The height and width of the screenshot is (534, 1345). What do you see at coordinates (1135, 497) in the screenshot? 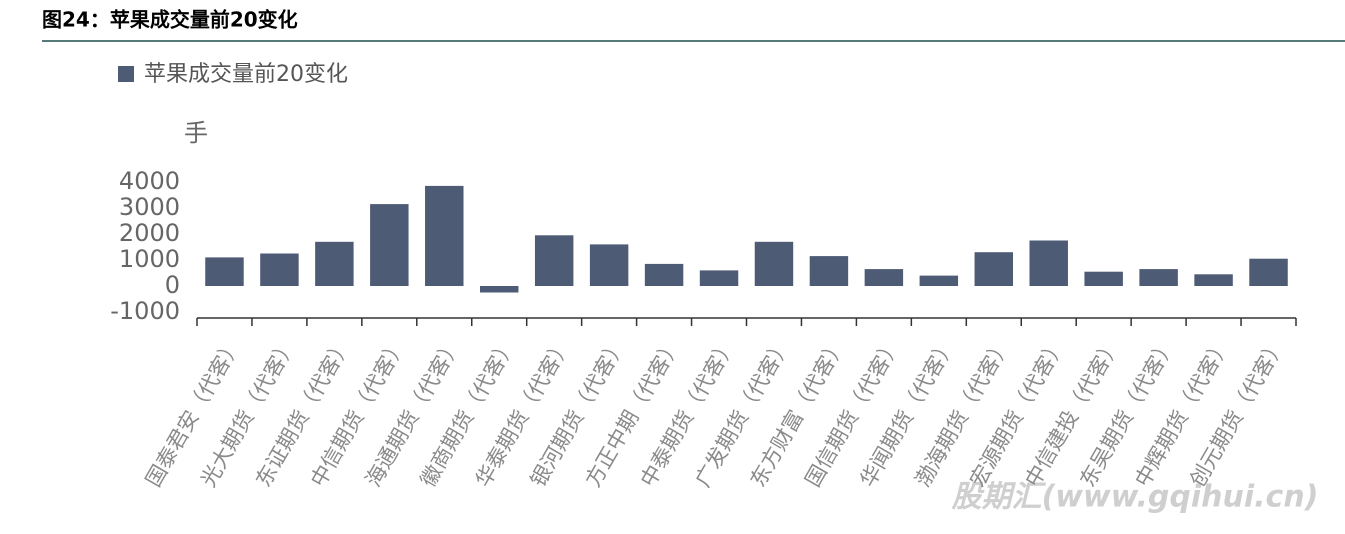
I see `watermark: 股期汇(www.gqihui.cn)` at bounding box center [1135, 497].